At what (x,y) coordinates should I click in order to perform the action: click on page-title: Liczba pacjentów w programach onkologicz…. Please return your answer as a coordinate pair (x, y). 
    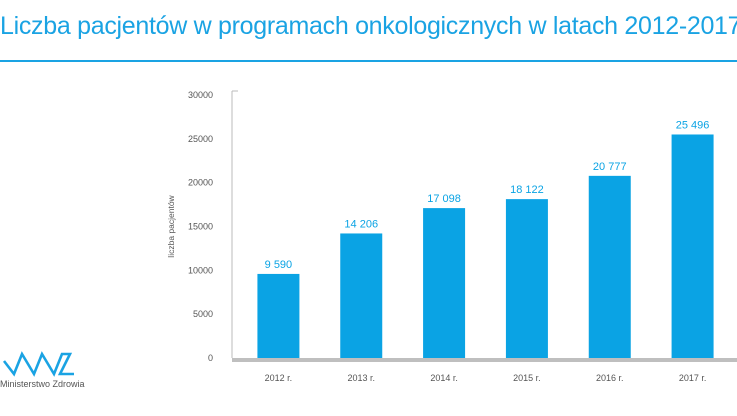
    Looking at the image, I should click on (368, 26).